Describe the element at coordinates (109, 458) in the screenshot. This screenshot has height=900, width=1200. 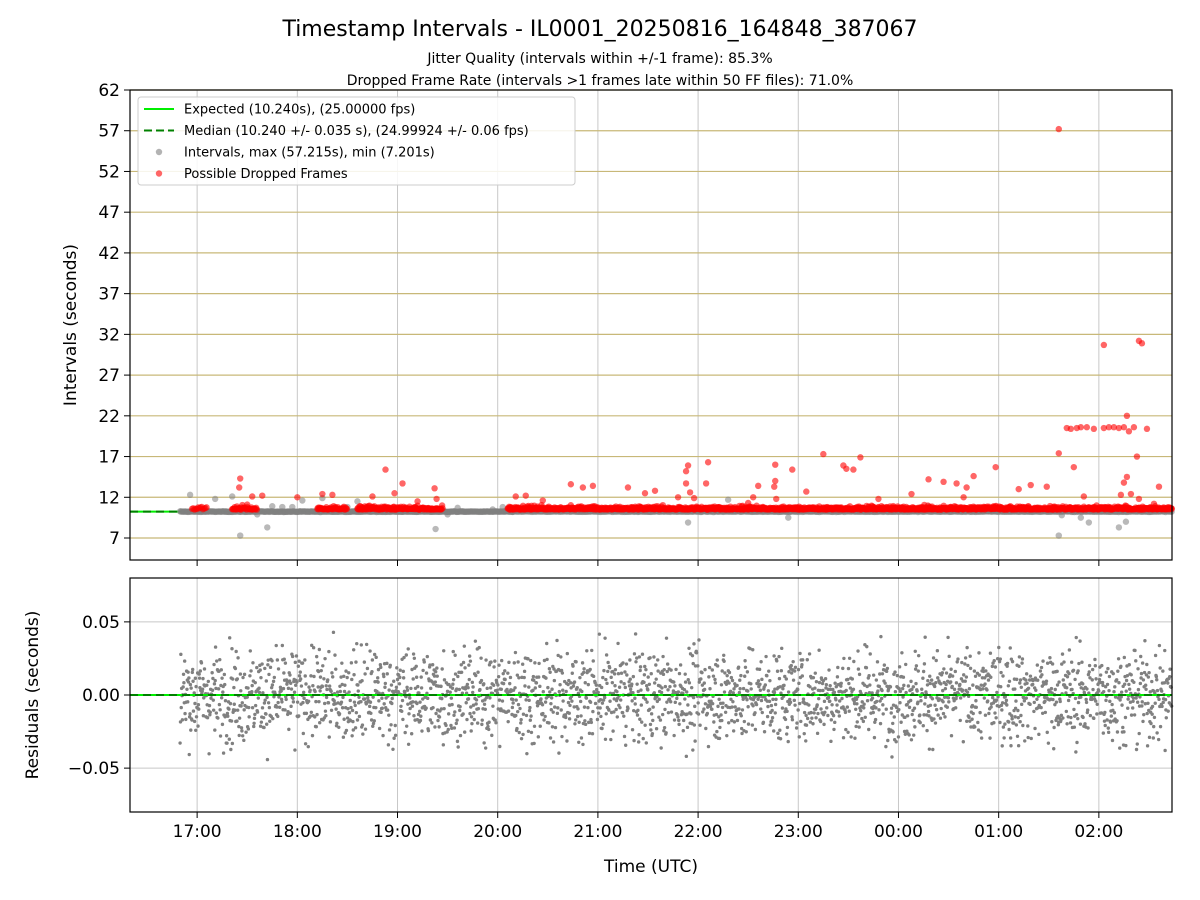
I see `y-tick-label: 17` at that location.